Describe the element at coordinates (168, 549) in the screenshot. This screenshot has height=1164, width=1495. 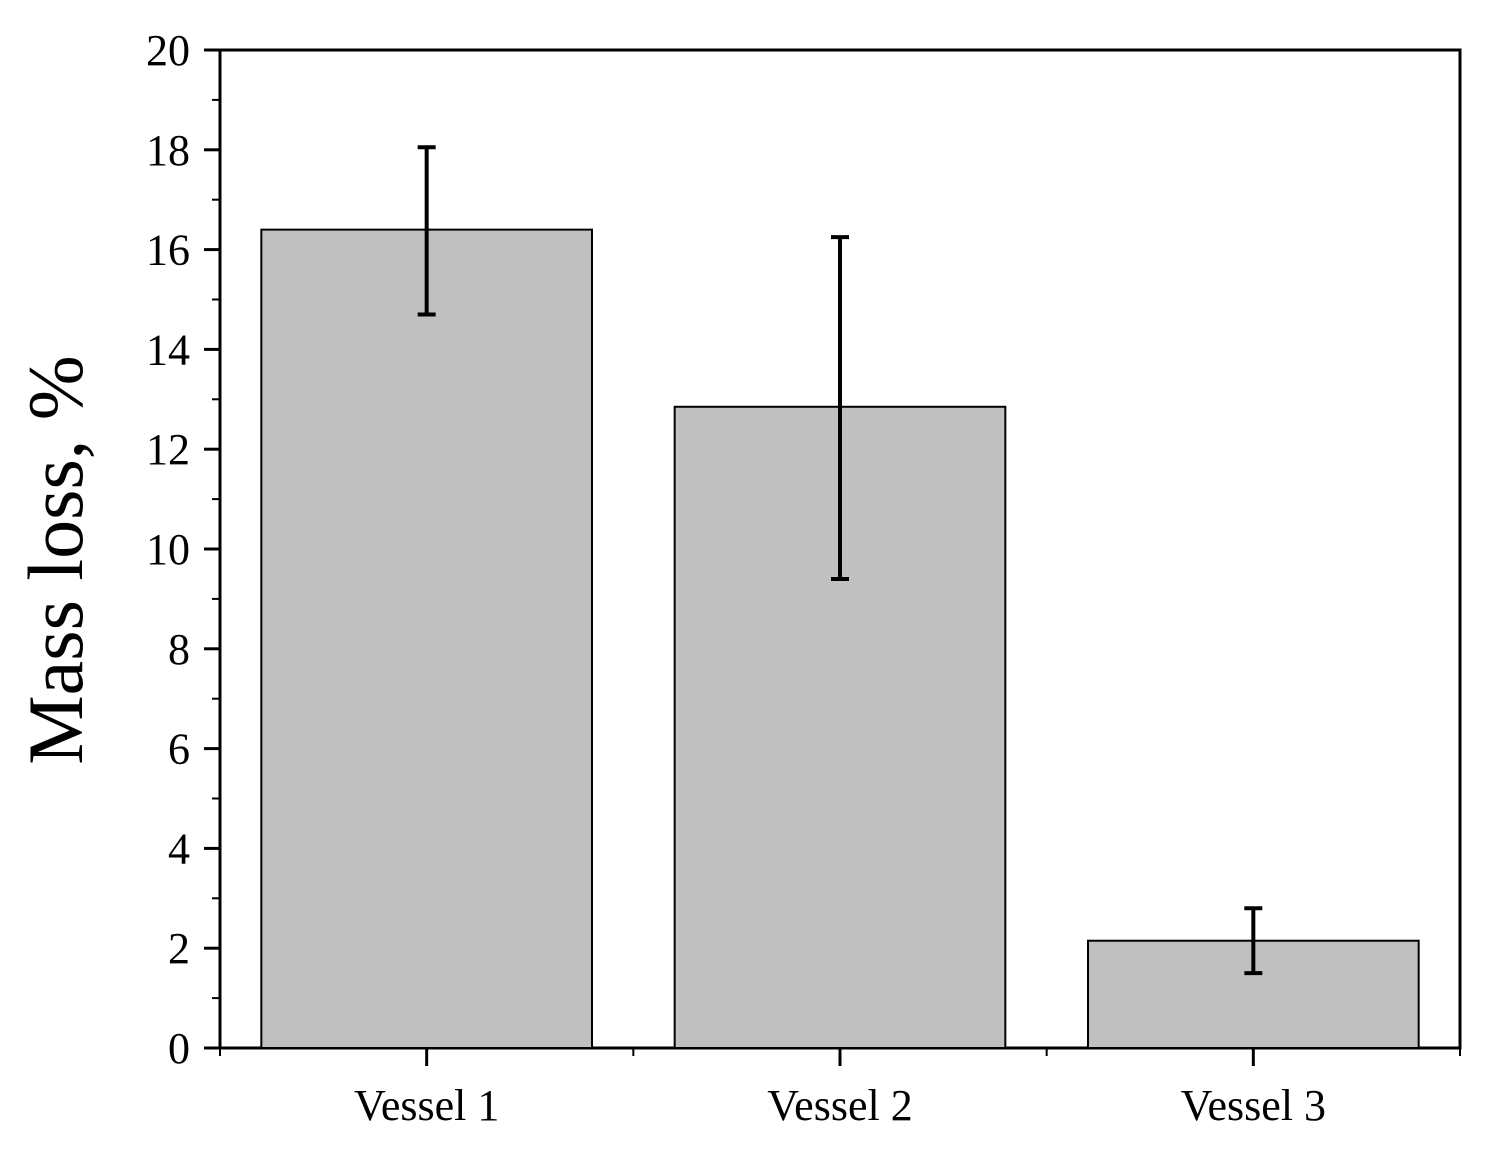
I see `y-tick-label-10: 10` at that location.